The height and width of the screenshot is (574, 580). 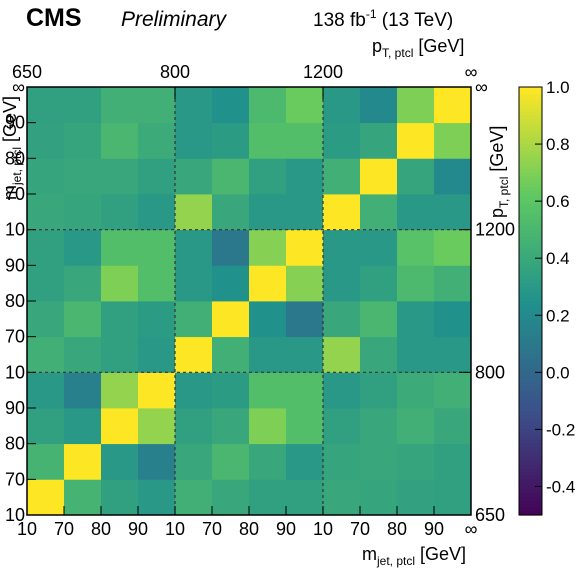 What do you see at coordinates (414, 556) in the screenshot?
I see `x-axis-label: mjet, ptcl [GeV]` at bounding box center [414, 556].